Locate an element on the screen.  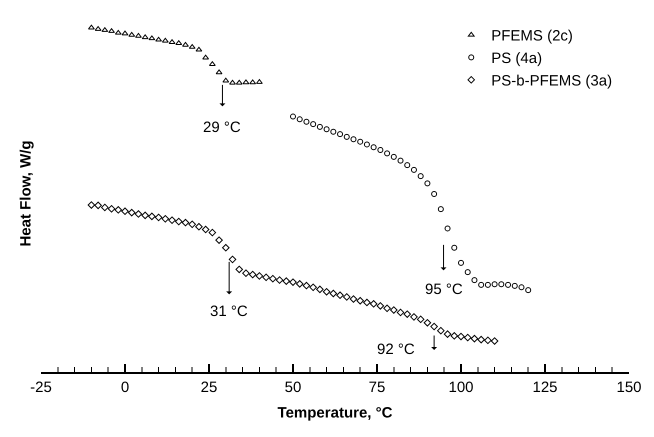
x-axis-title: Temperature, °C is located at coordinates (335, 413).